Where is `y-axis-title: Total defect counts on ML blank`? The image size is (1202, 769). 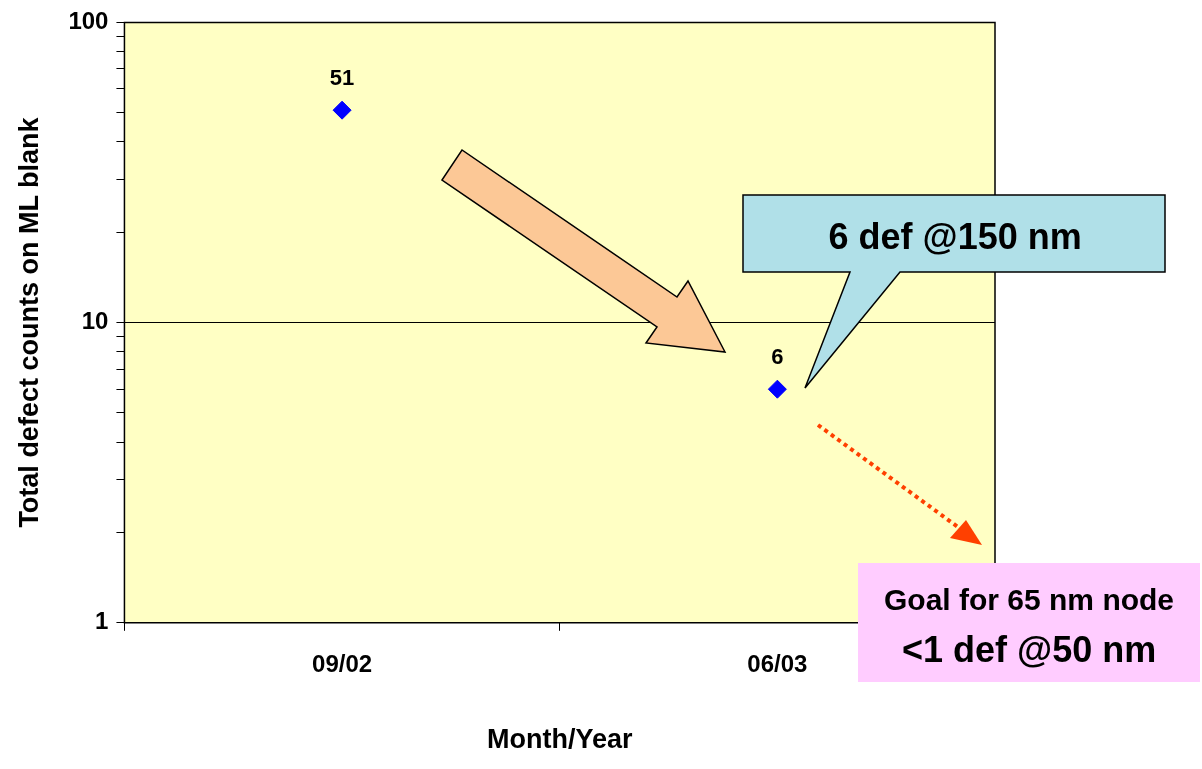
y-axis-title: Total defect counts on ML blank is located at coordinates (28, 322).